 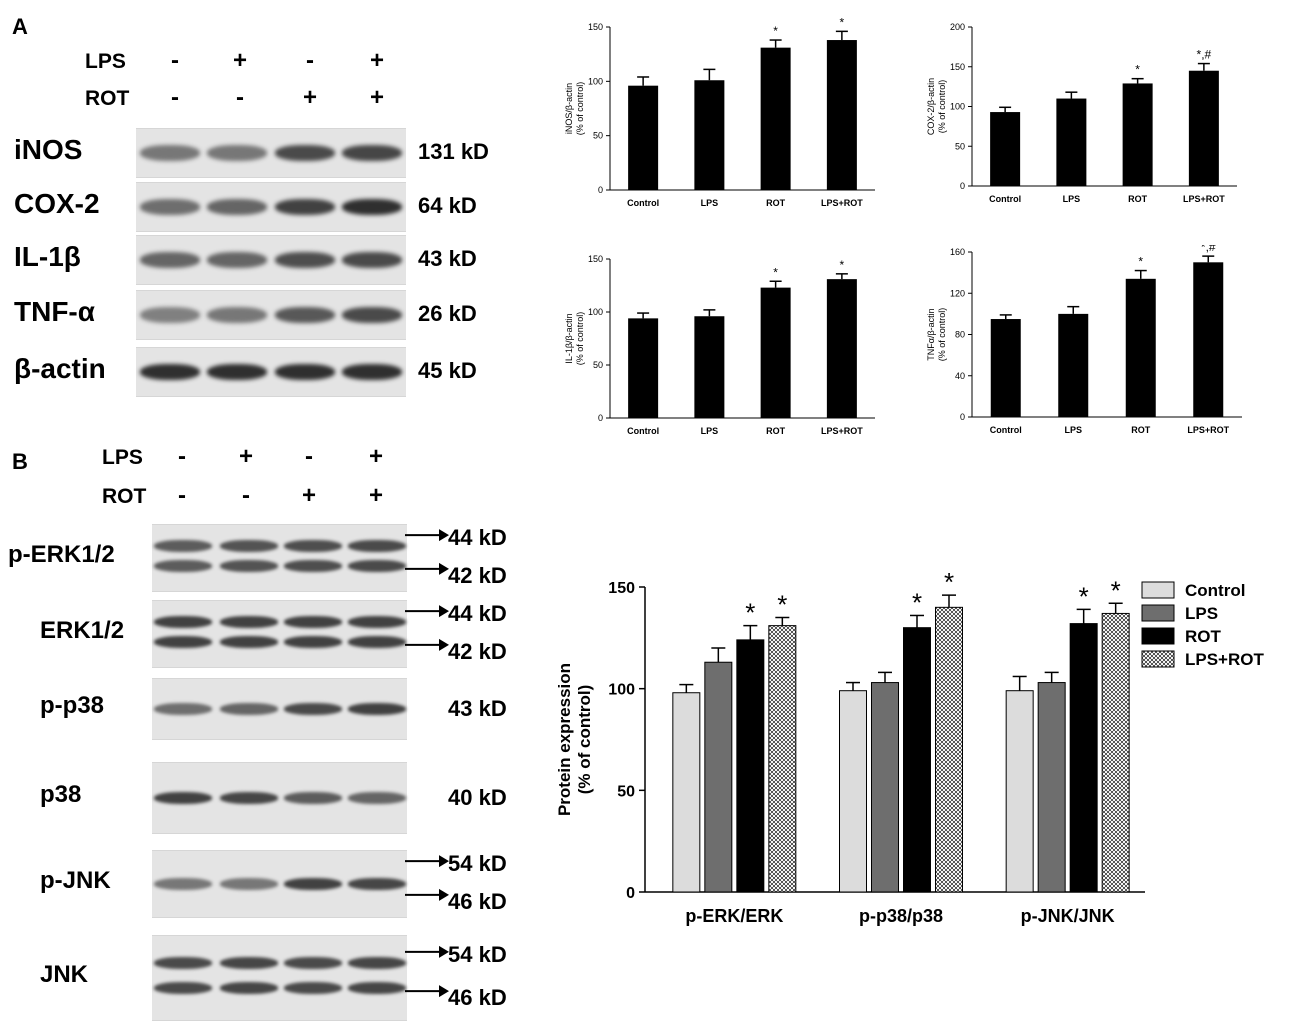 I want to click on panel-a-letter: A, so click(x=20, y=26).